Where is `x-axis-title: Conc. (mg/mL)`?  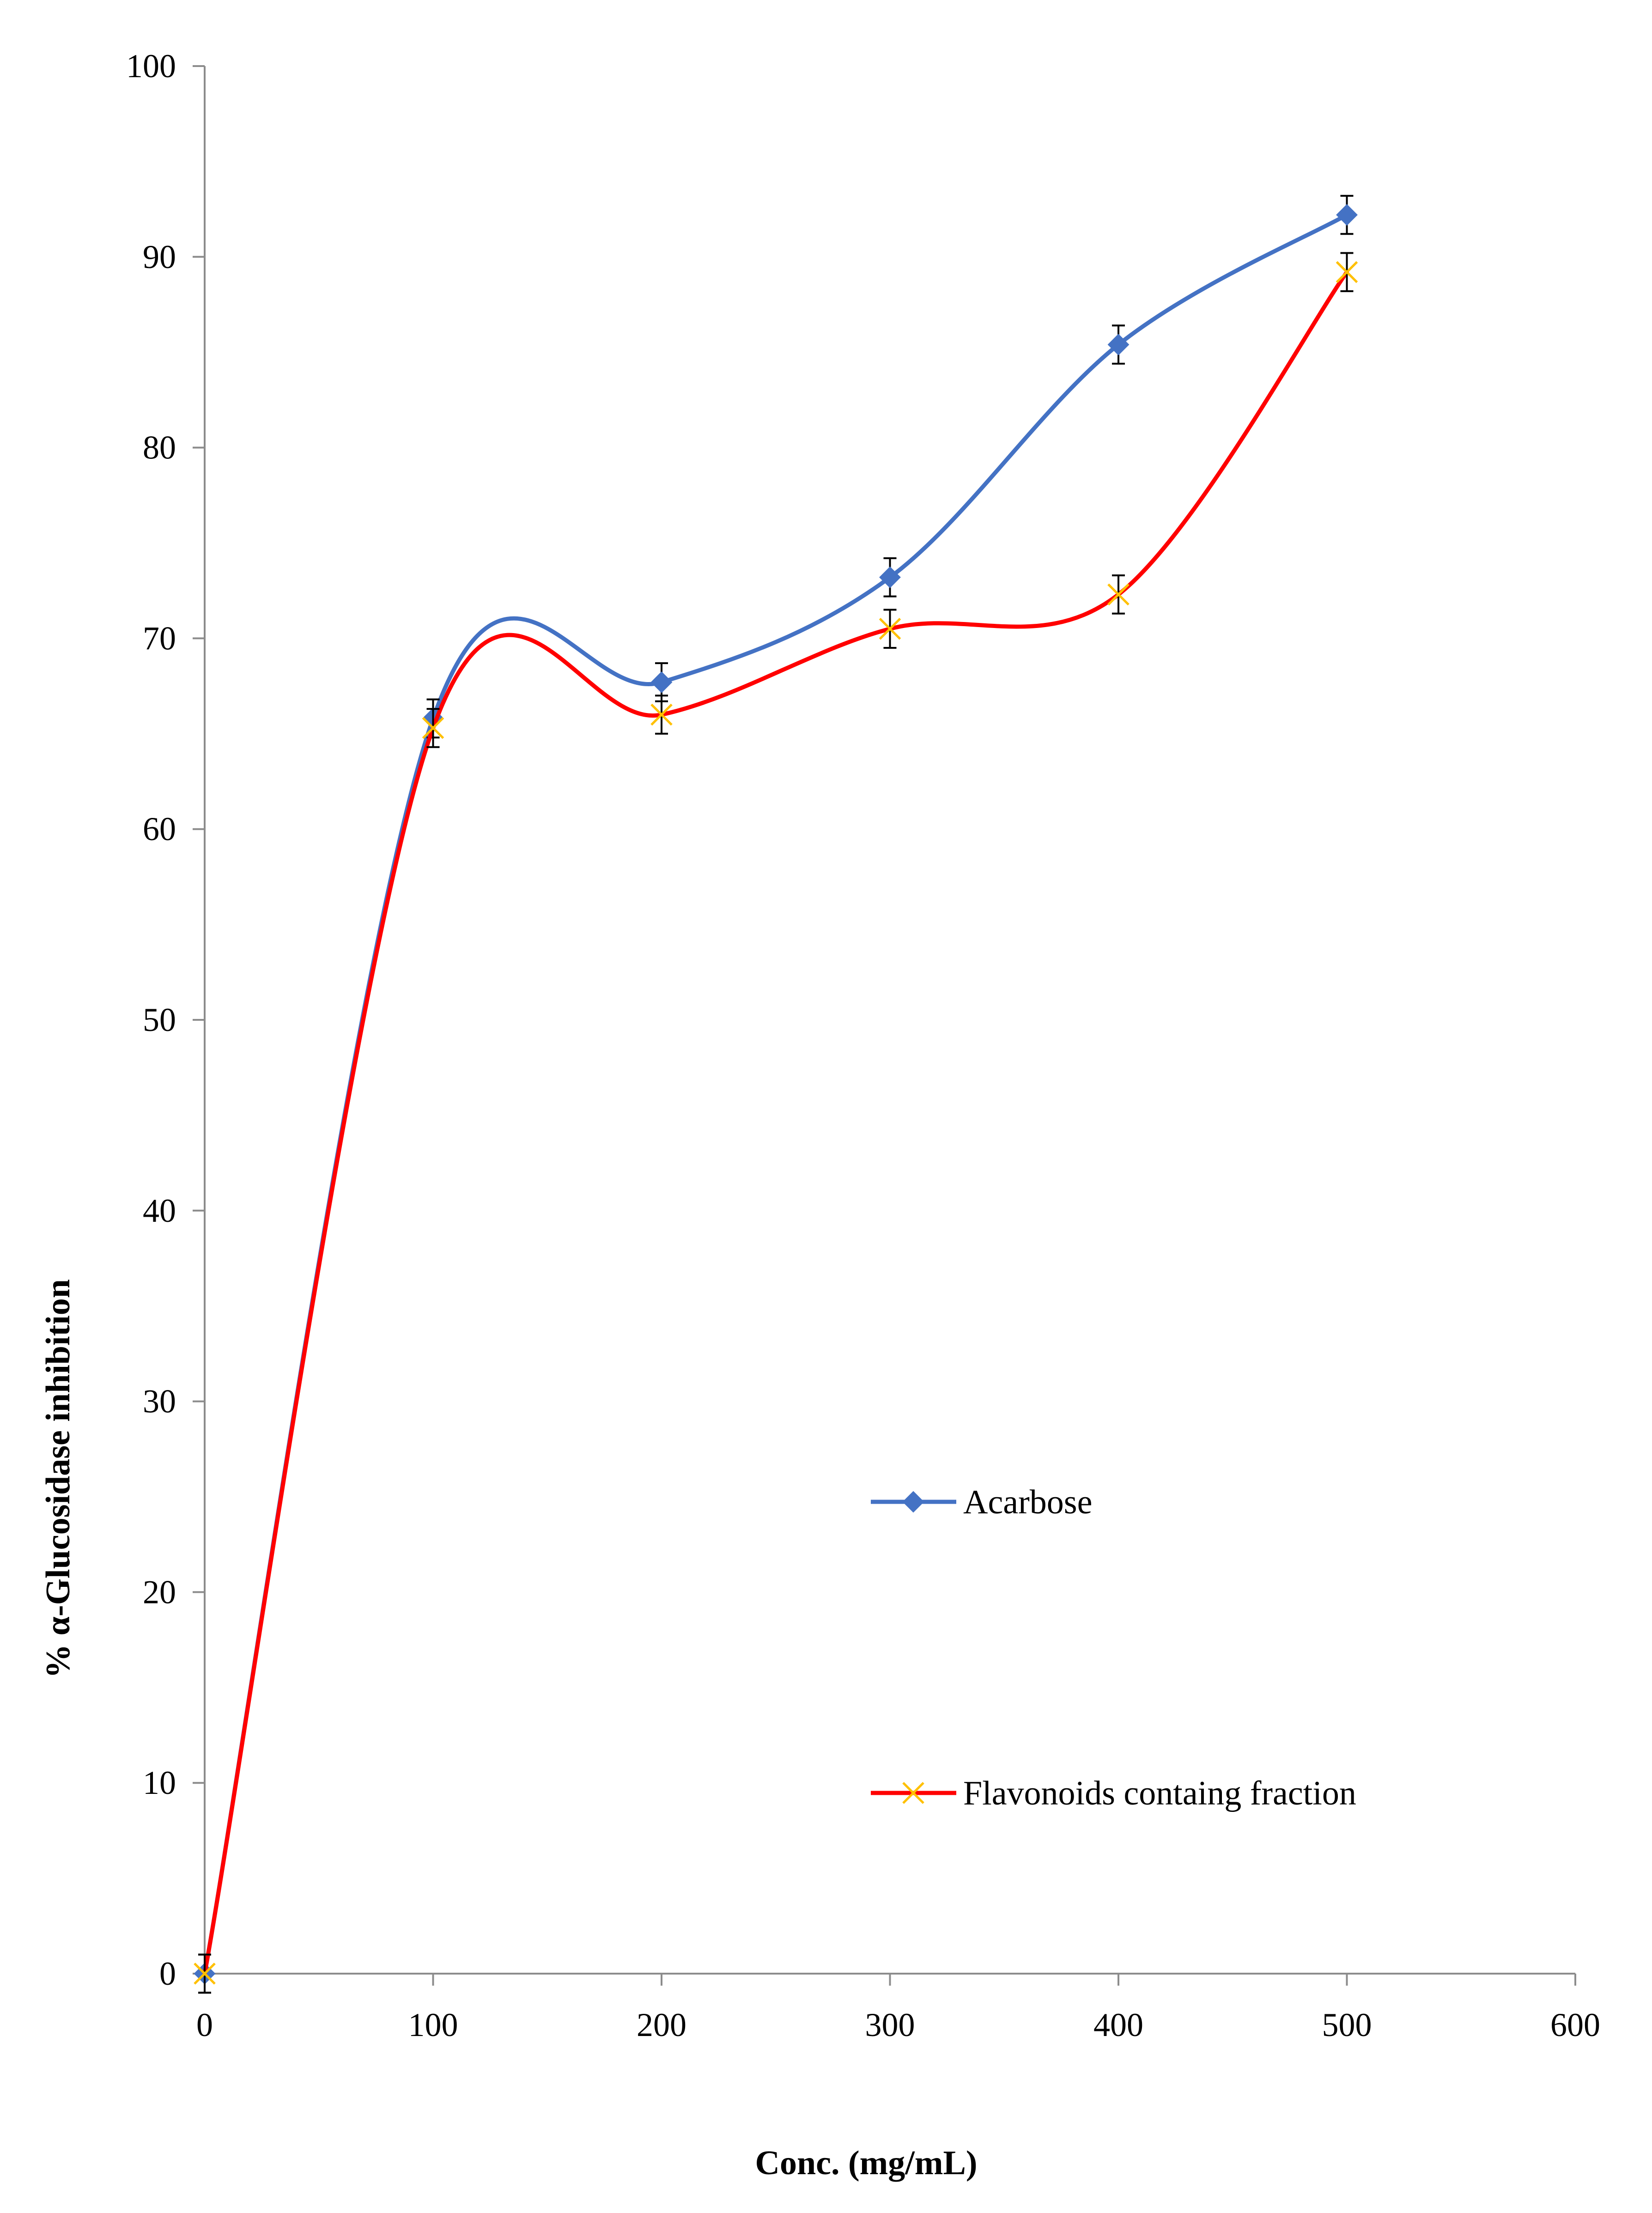
x-axis-title: Conc. (mg/mL) is located at coordinates (866, 2163).